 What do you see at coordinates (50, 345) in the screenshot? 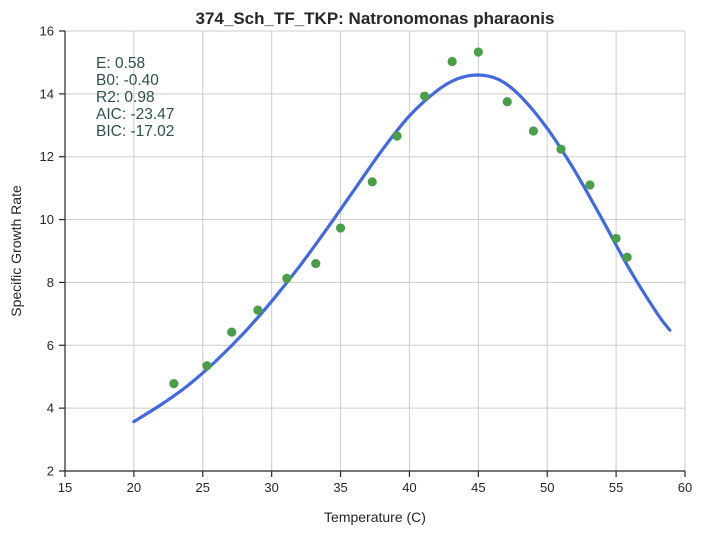
I see `y-tick-label: 6` at bounding box center [50, 345].